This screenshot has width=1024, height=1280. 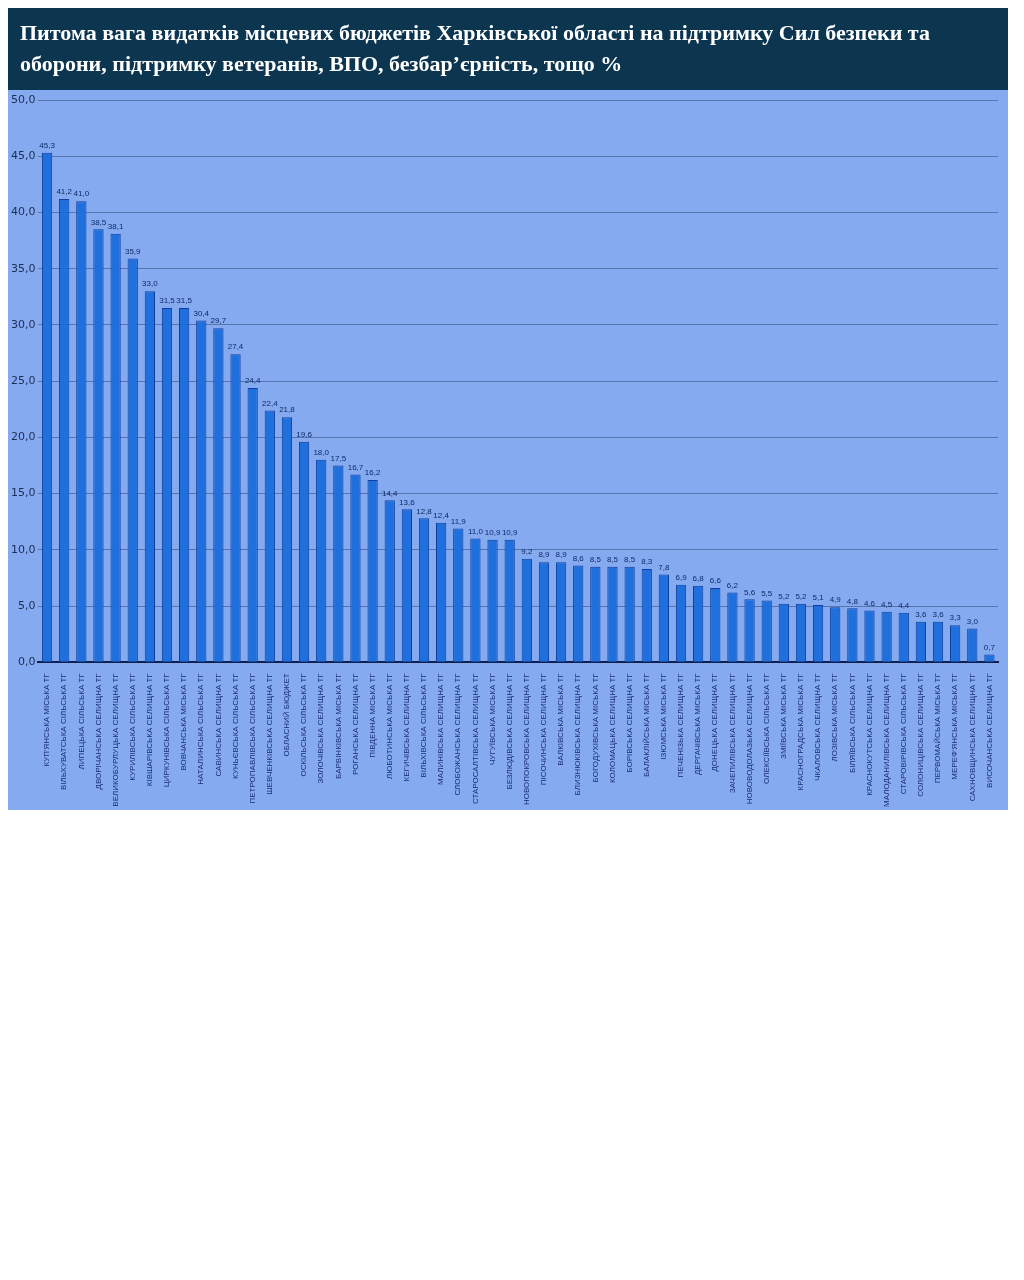 What do you see at coordinates (23, 549) in the screenshot?
I see `y-tick-label: 10,0` at bounding box center [23, 549].